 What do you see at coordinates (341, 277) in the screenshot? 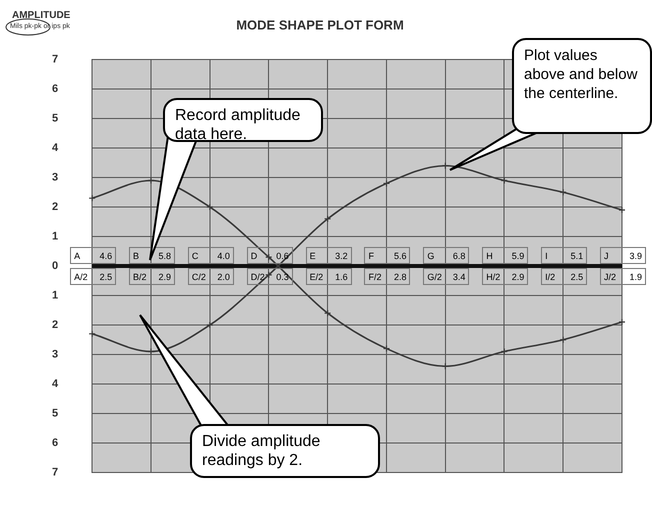
I see `annotation: 1.6` at bounding box center [341, 277].